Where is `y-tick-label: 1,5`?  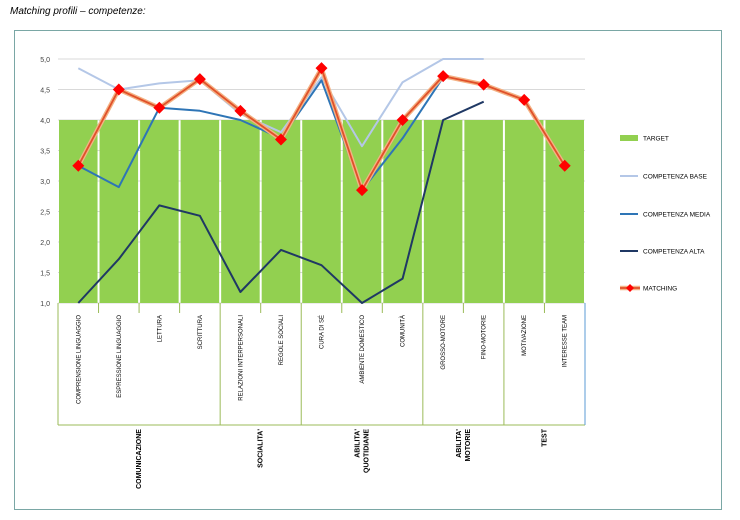
y-tick-label: 1,5 is located at coordinates (45, 274).